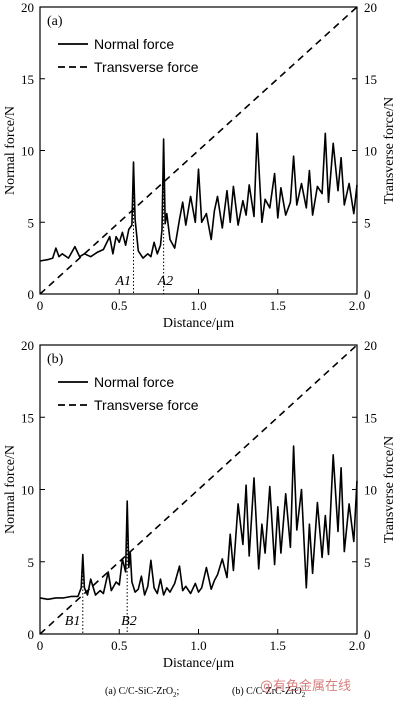  I want to click on annotation-label: B2, so click(129, 621).